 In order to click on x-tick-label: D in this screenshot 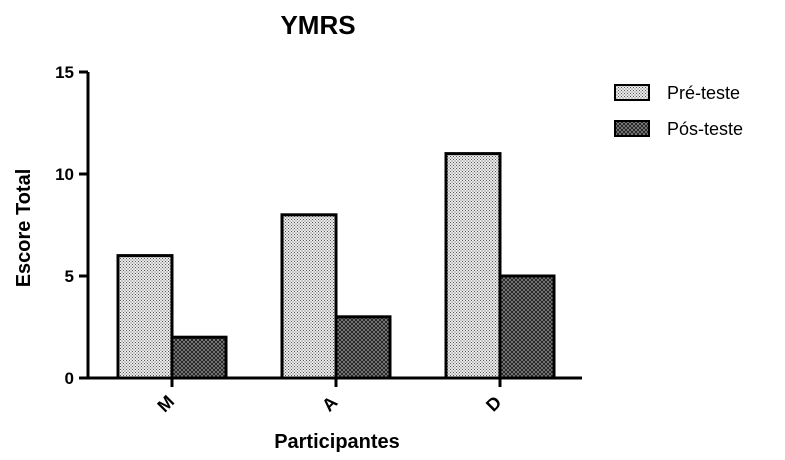, I will do `click(493, 403)`.